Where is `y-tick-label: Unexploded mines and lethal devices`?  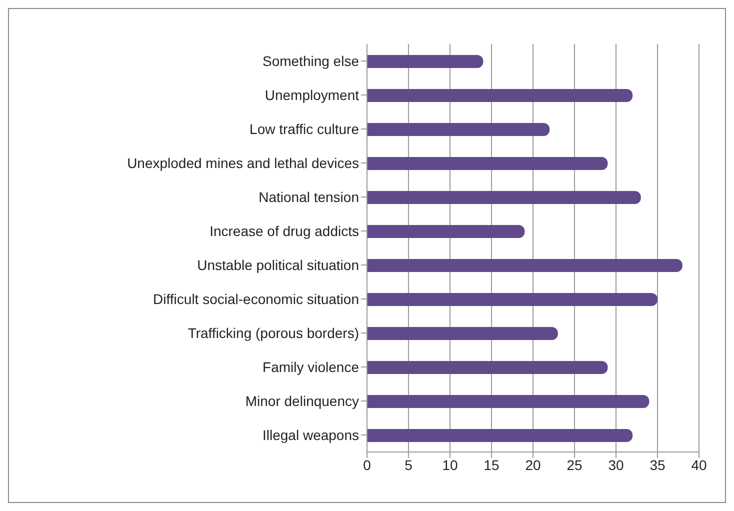 y-tick-label: Unexploded mines and lethal devices is located at coordinates (243, 162).